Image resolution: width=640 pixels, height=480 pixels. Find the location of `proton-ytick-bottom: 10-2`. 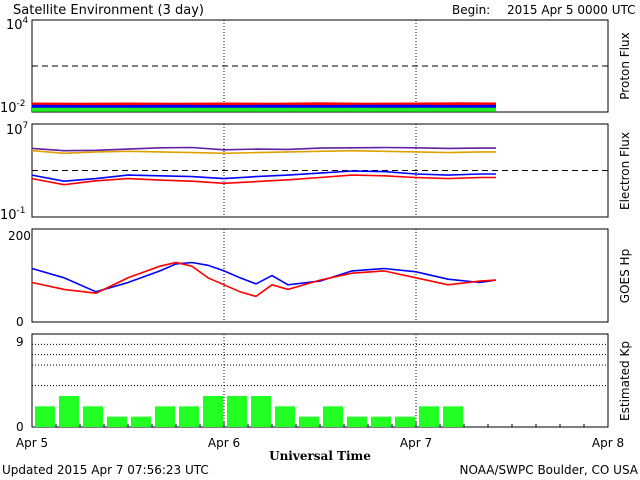

proton-ytick-bottom: 10-2 is located at coordinates (13, 107).